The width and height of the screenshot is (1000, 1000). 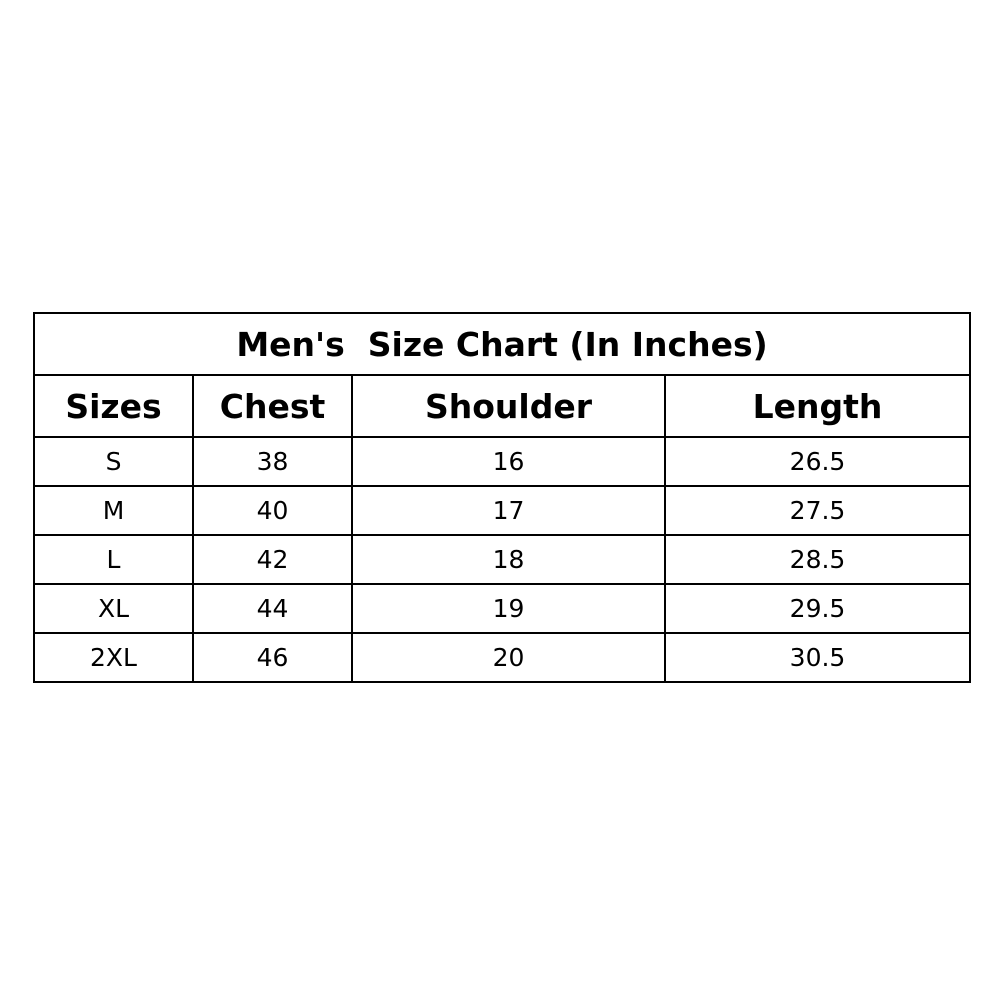 What do you see at coordinates (508, 657) in the screenshot?
I see `cell-shoulder: 20` at bounding box center [508, 657].